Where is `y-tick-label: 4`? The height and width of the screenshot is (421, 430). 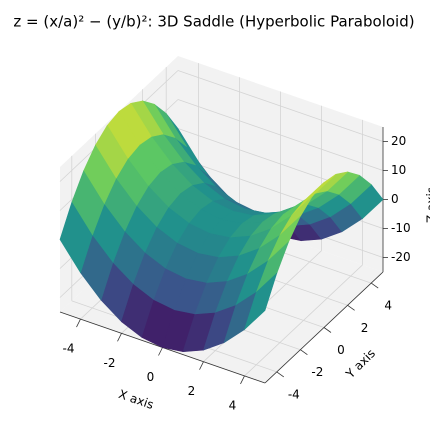 y-tick-label: 4 is located at coordinates (388, 306).